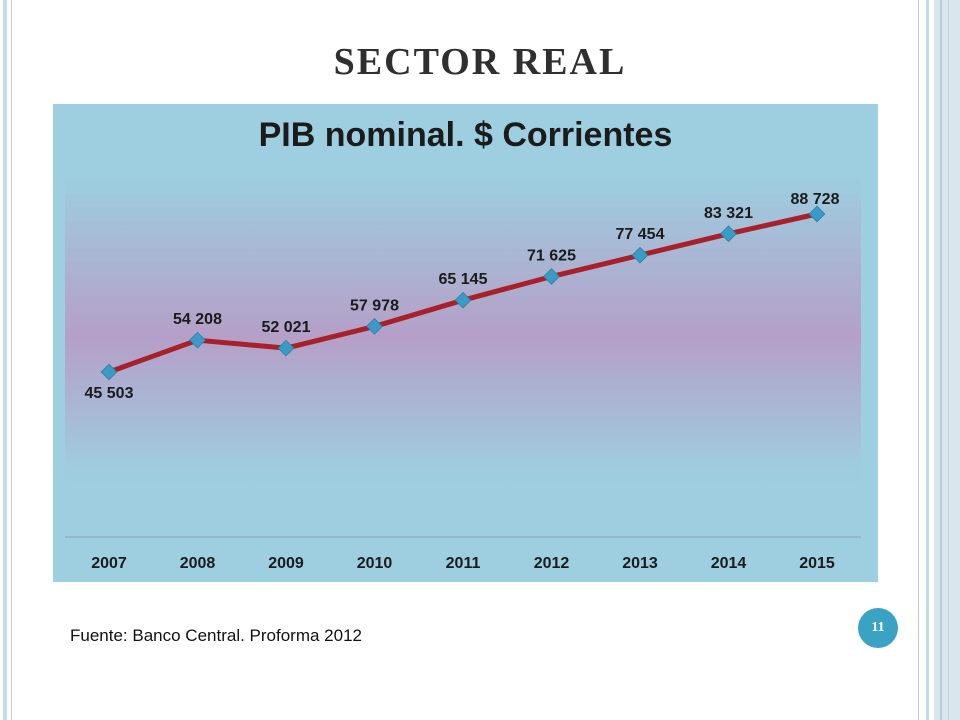  Describe the element at coordinates (939, 360) in the screenshot. I see `slide-frame-right` at that location.